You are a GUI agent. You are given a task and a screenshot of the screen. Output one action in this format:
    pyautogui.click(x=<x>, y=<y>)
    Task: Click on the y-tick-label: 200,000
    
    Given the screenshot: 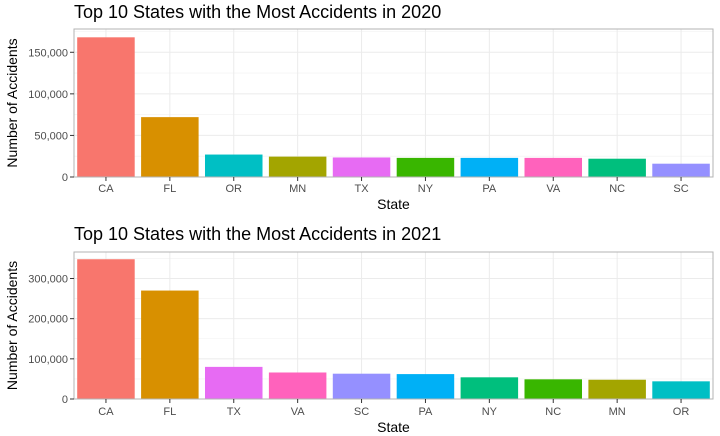 What is the action you would take?
    pyautogui.click(x=48, y=320)
    